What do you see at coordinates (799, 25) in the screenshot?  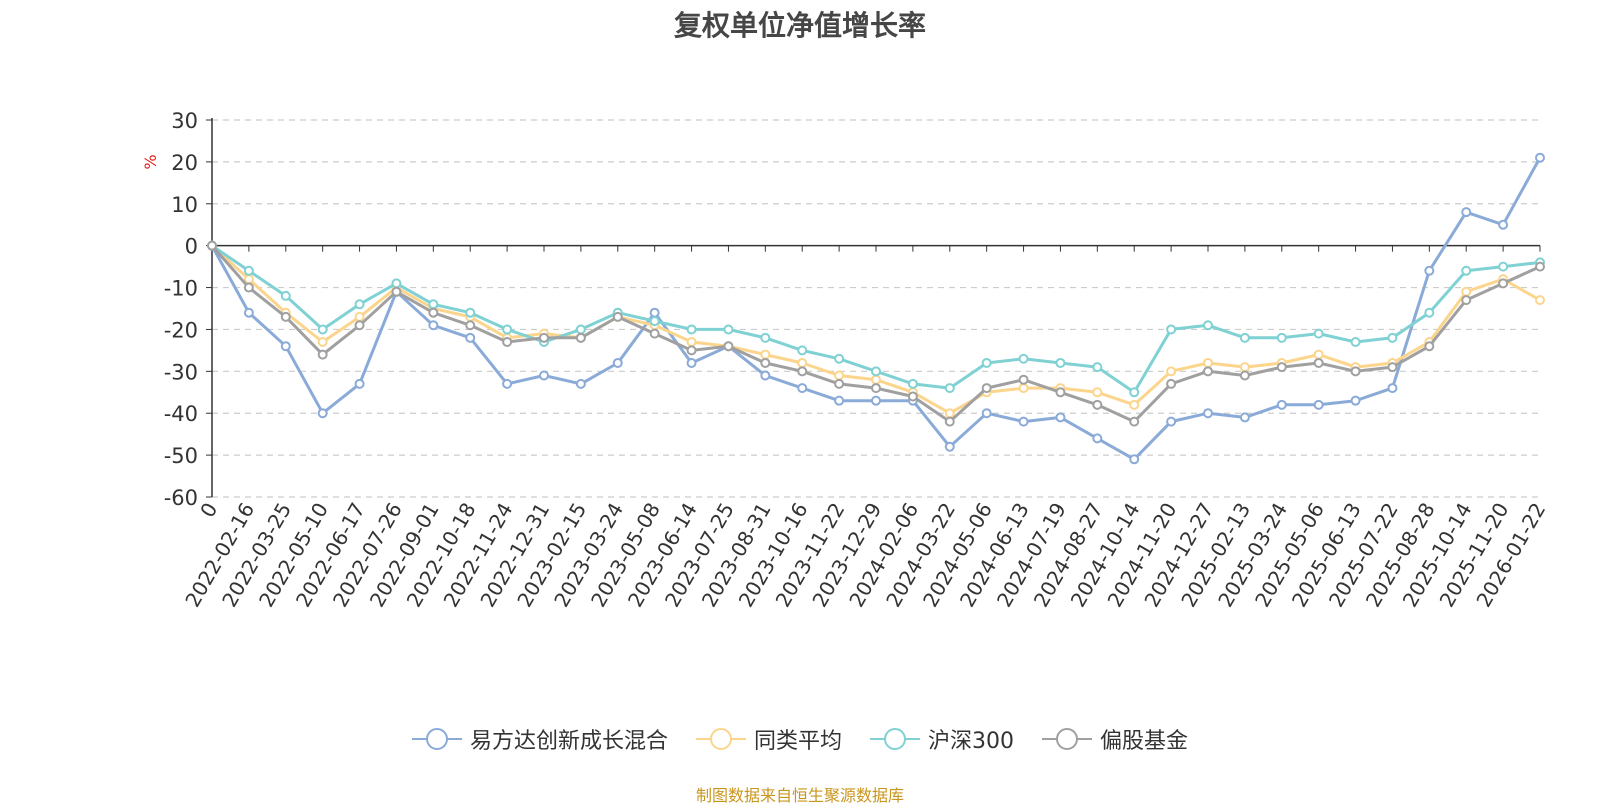 I see `chart-title: 复权单位净值增长率` at bounding box center [799, 25].